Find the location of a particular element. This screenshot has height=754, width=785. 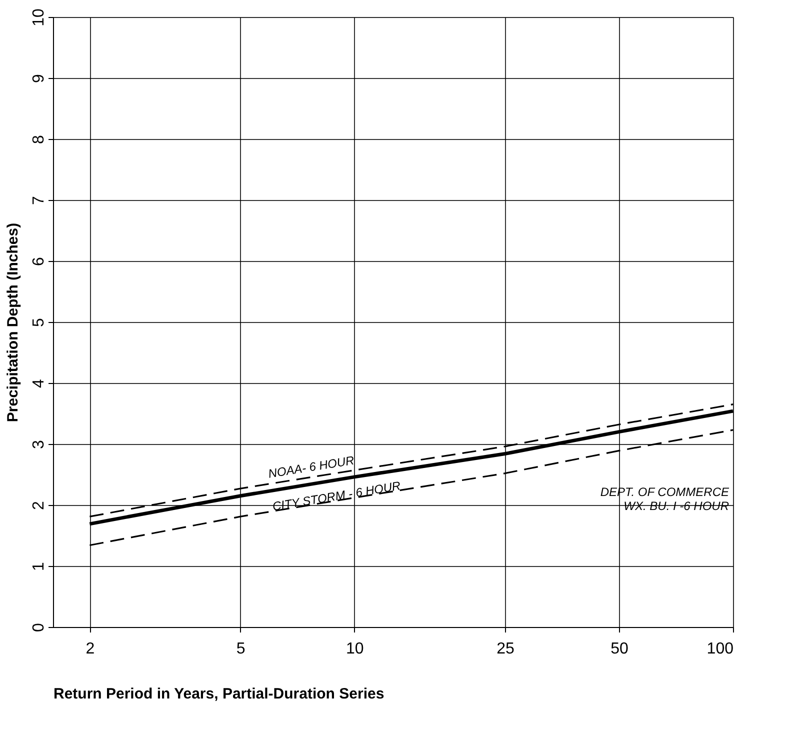

x-tick-label: 50 is located at coordinates (619, 649).